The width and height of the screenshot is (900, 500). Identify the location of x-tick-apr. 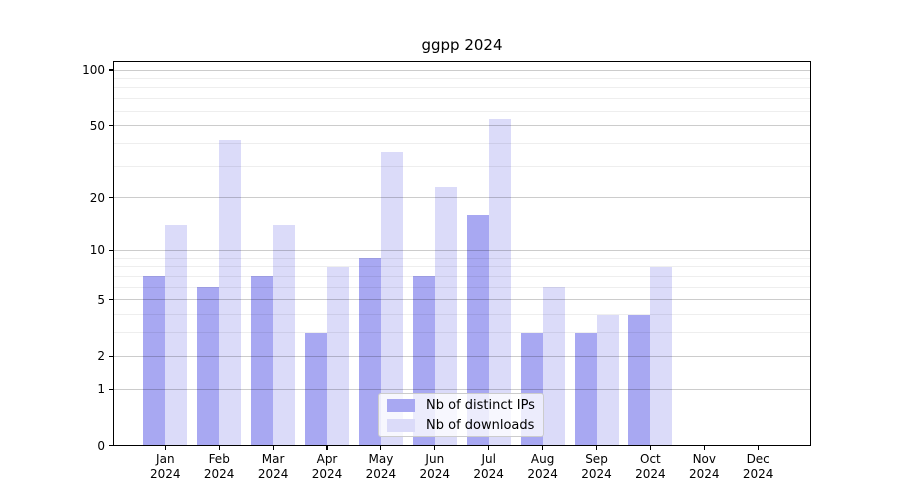
(327, 448).